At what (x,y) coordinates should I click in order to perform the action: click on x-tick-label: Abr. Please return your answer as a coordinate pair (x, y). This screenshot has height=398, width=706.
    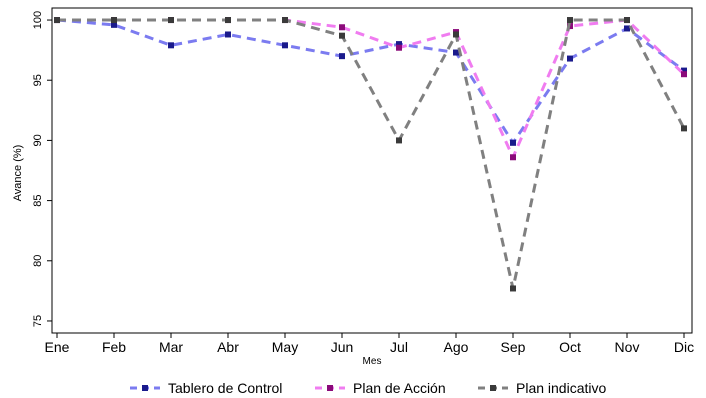
    Looking at the image, I should click on (228, 347).